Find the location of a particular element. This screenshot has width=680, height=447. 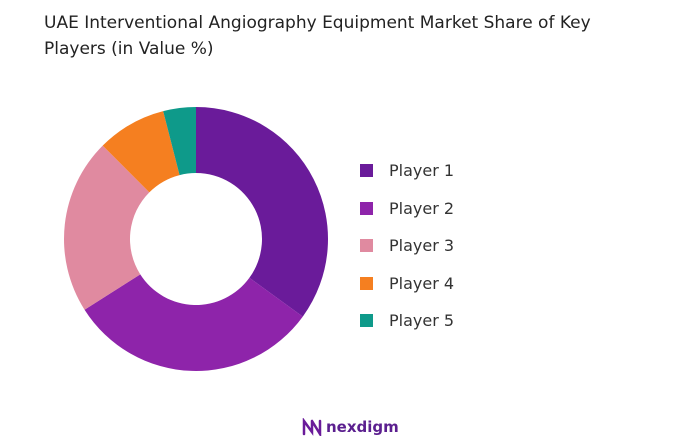

legend-label: Player 5 is located at coordinates (422, 321).